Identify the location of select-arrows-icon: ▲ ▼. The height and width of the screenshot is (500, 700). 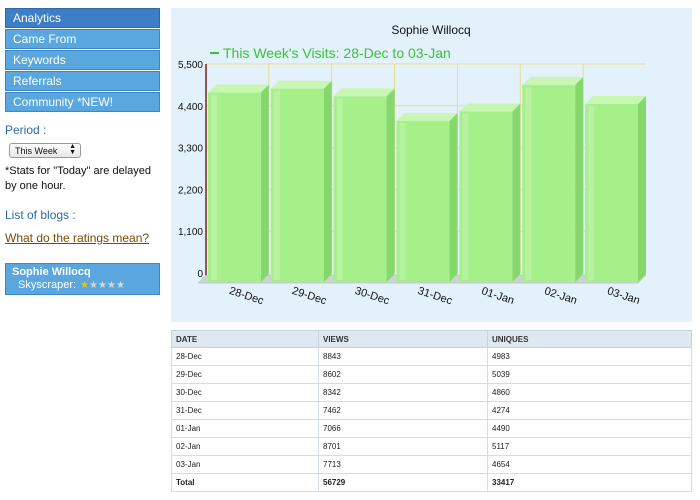
(72, 149).